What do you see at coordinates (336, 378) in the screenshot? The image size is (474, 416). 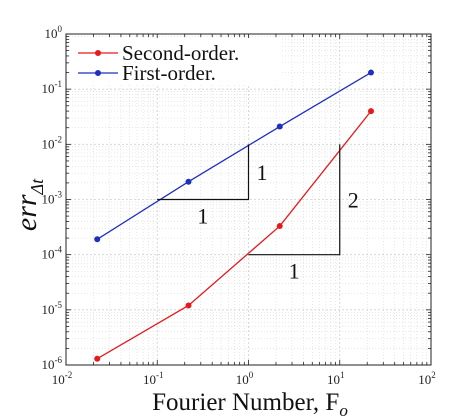 I see `x-tick-label: 10¹` at bounding box center [336, 378].